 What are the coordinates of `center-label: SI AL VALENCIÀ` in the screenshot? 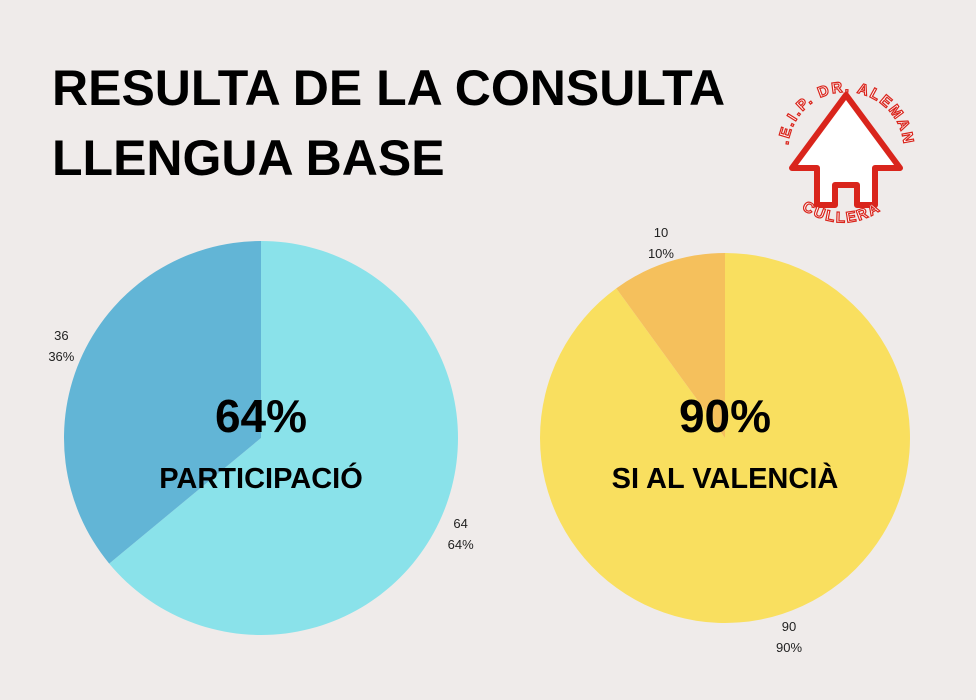 It's located at (725, 478).